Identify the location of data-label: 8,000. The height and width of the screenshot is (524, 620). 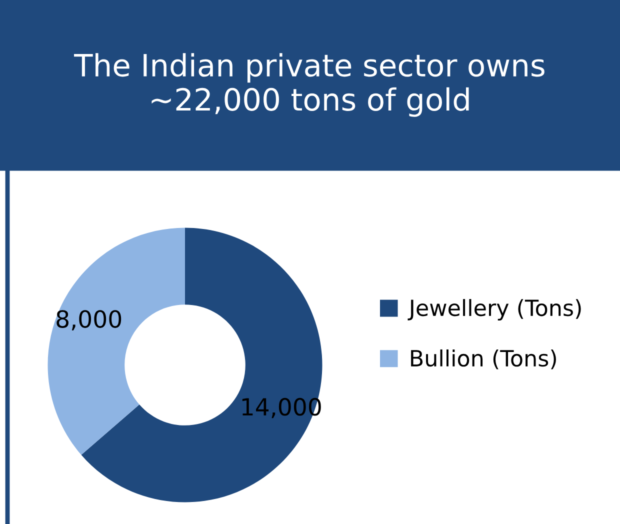
(89, 320).